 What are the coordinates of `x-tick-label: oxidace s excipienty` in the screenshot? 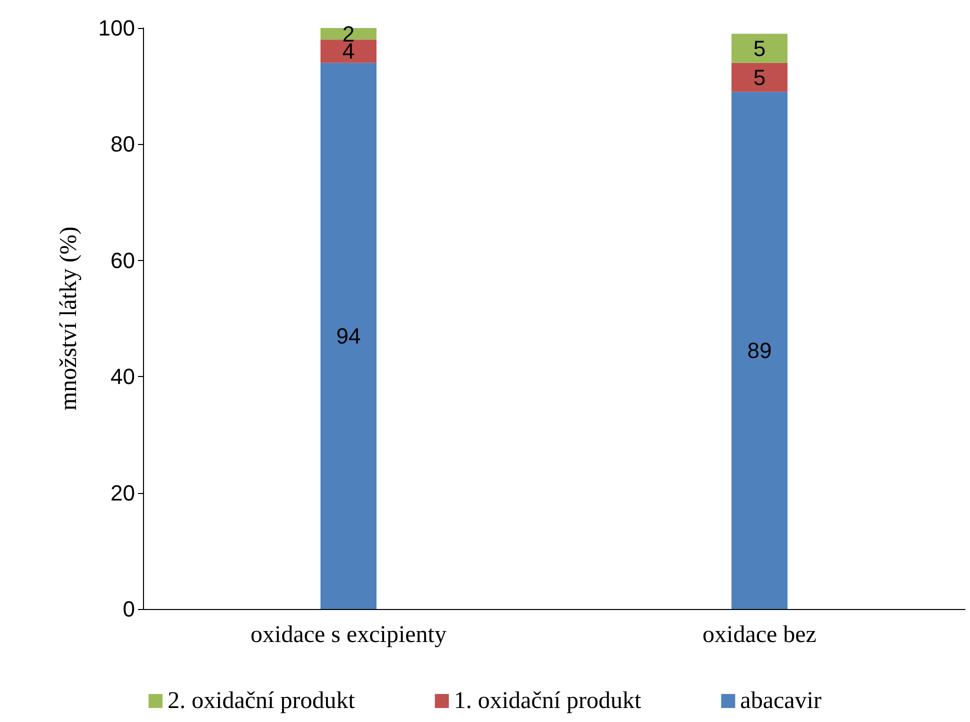 It's located at (348, 635).